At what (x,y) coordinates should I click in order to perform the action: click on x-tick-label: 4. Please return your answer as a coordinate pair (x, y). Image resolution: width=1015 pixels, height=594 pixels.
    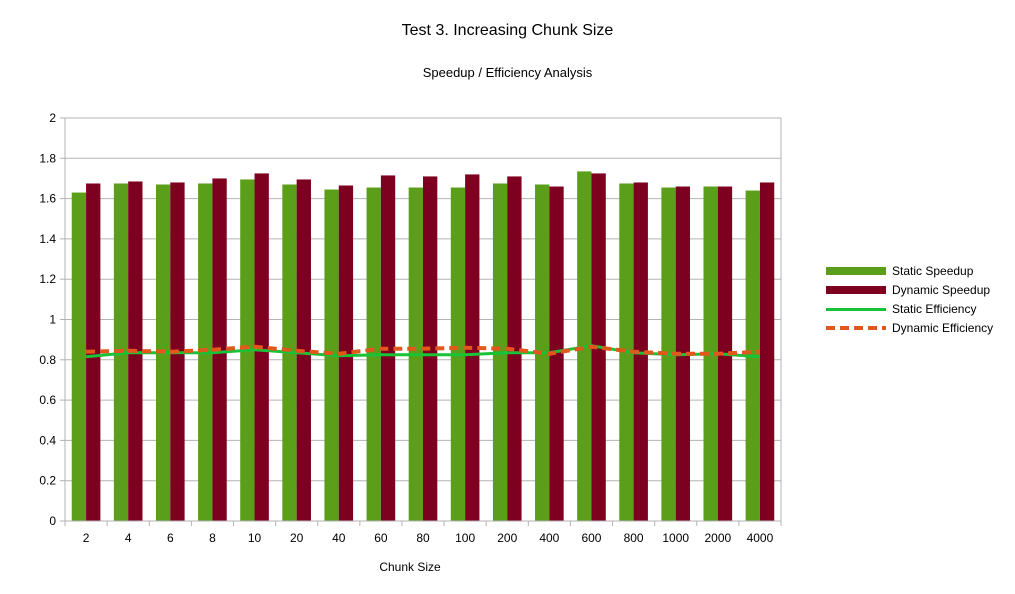
    Looking at the image, I should click on (128, 538).